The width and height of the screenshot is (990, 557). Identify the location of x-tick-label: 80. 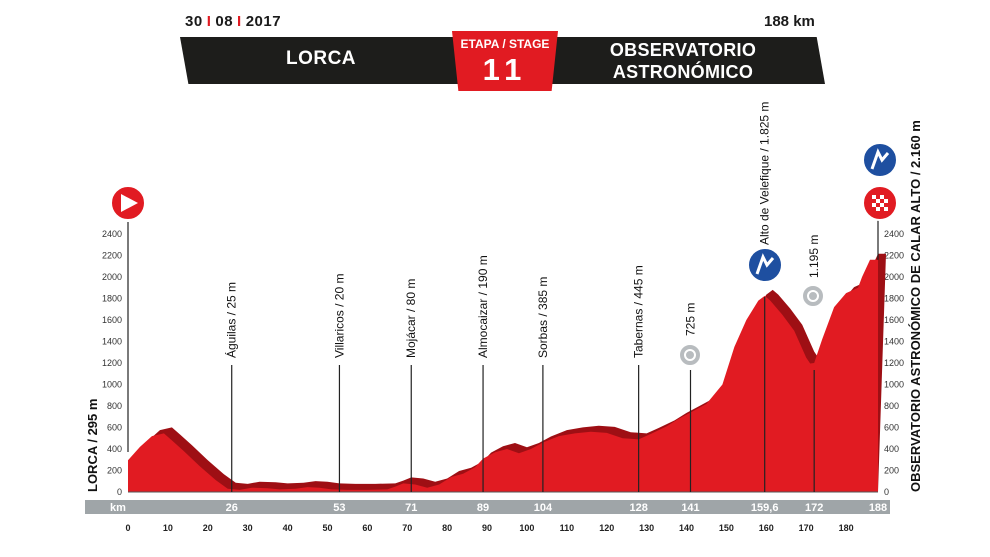
(447, 528).